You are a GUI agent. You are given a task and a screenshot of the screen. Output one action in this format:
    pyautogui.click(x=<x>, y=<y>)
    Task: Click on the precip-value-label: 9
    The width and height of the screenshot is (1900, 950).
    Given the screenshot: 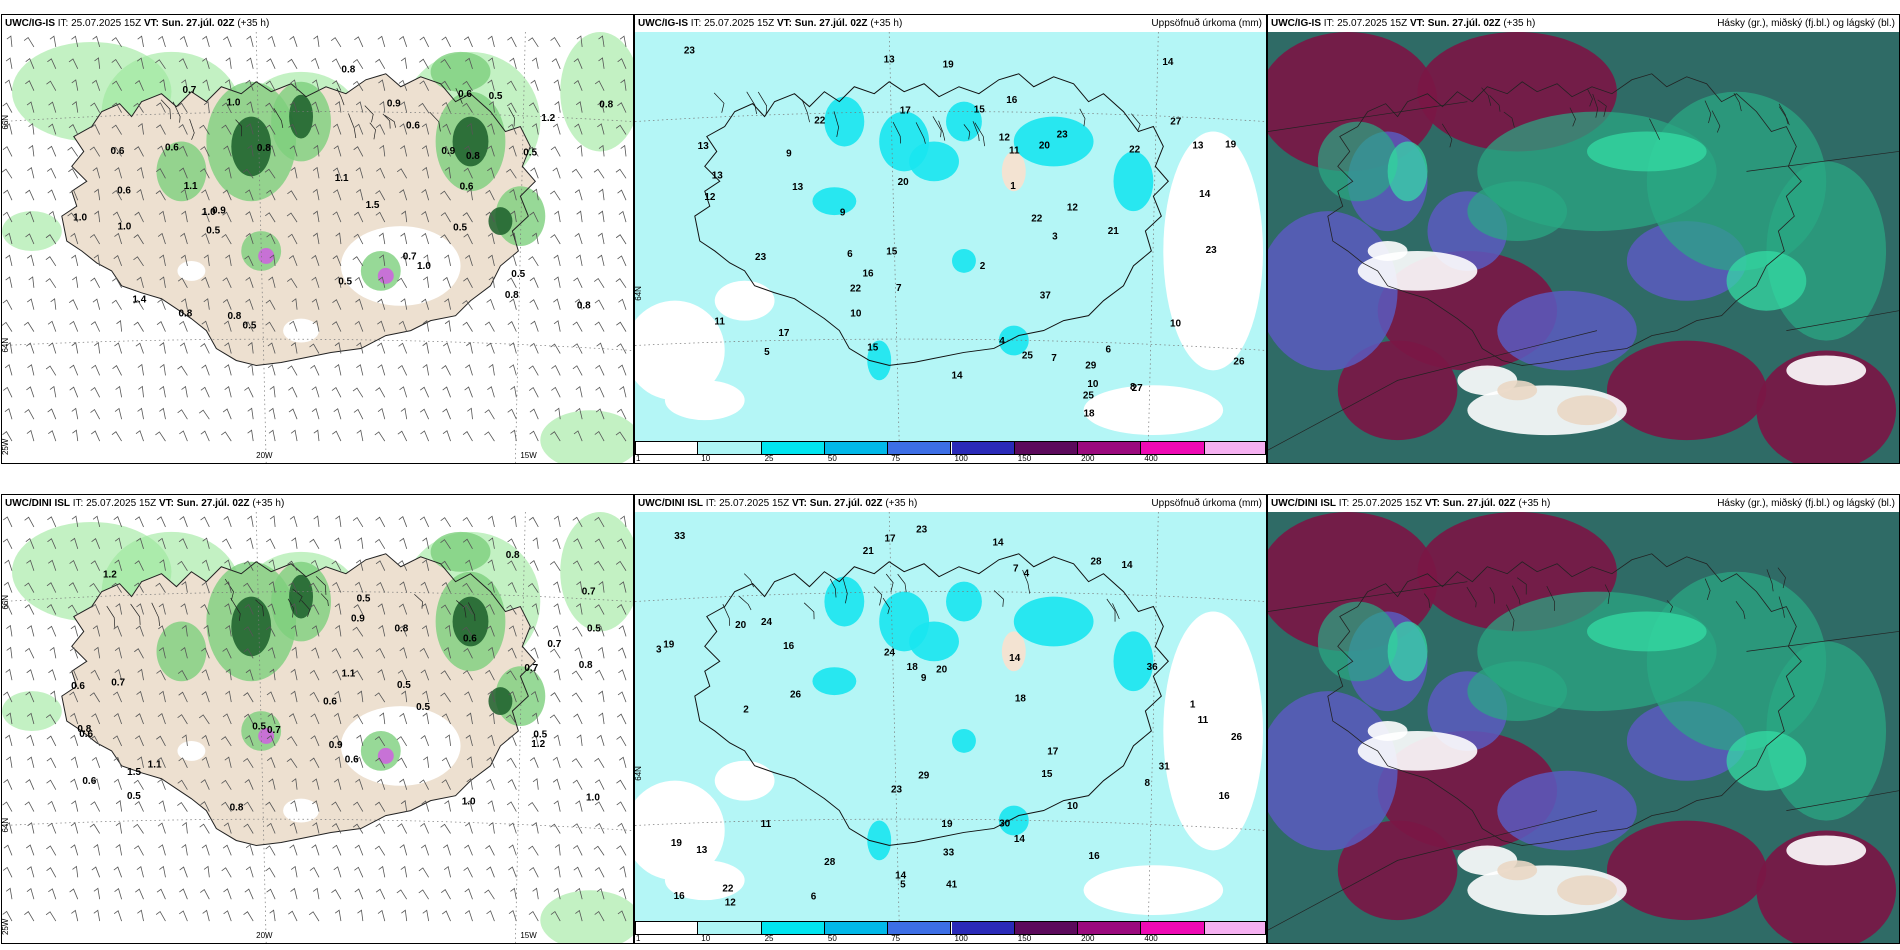 What is the action you would take?
    pyautogui.click(x=789, y=154)
    